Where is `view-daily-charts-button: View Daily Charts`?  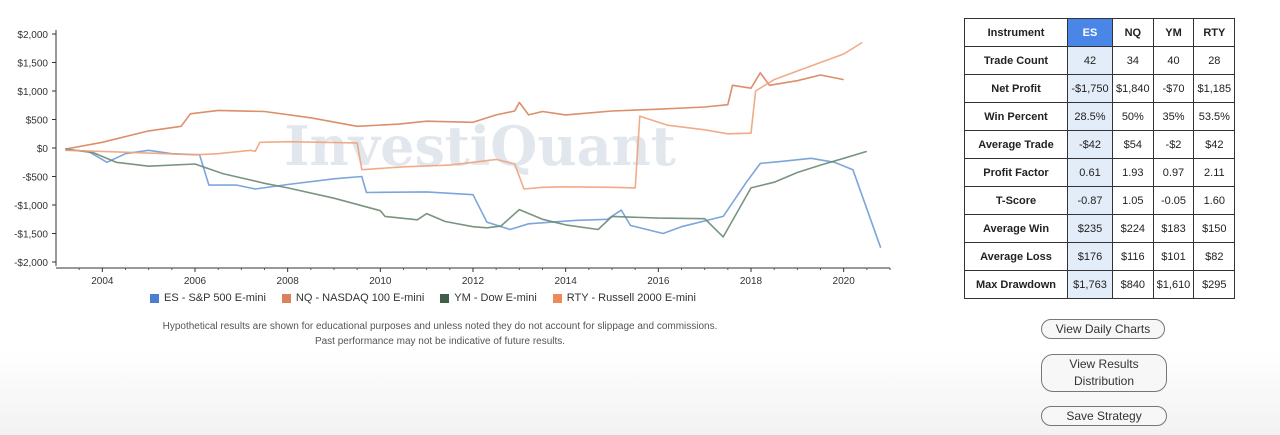
view-daily-charts-button: View Daily Charts is located at coordinates (1103, 329).